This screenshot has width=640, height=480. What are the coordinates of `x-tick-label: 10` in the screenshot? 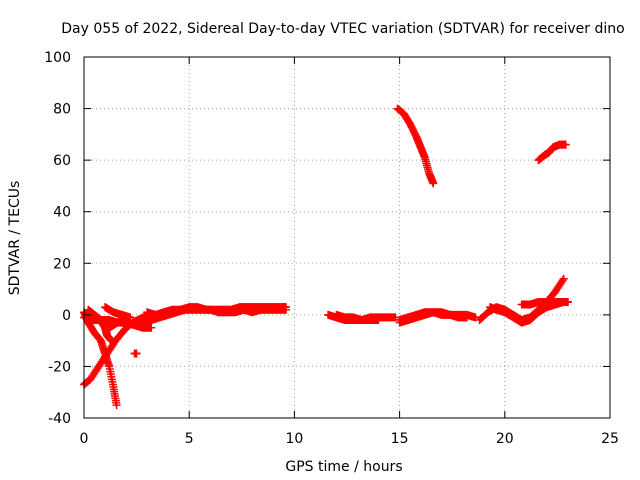 It's located at (294, 439).